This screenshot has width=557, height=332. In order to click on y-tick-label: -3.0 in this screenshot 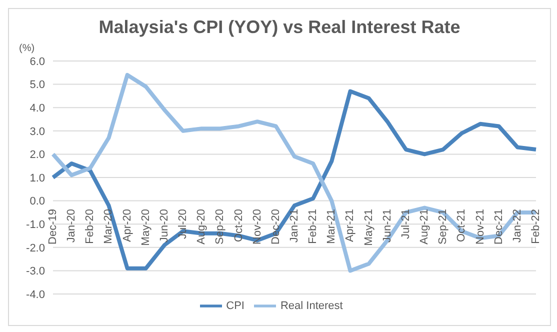, I will do `click(35, 272)`.